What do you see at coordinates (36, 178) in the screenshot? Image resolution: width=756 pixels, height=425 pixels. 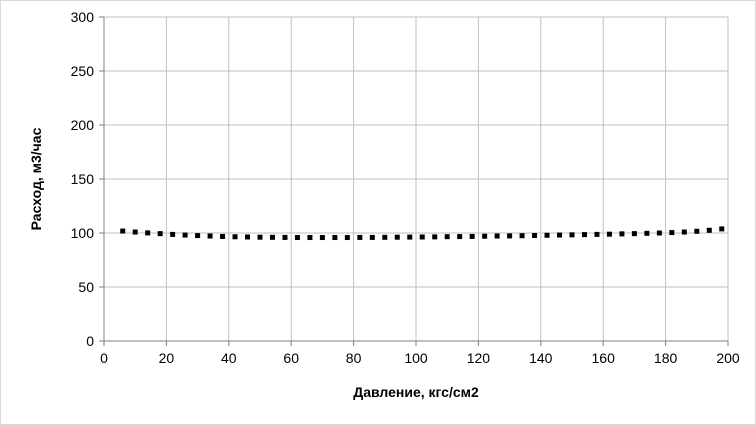 I see `y-axis-title: Расход, м3/час` at bounding box center [36, 178].